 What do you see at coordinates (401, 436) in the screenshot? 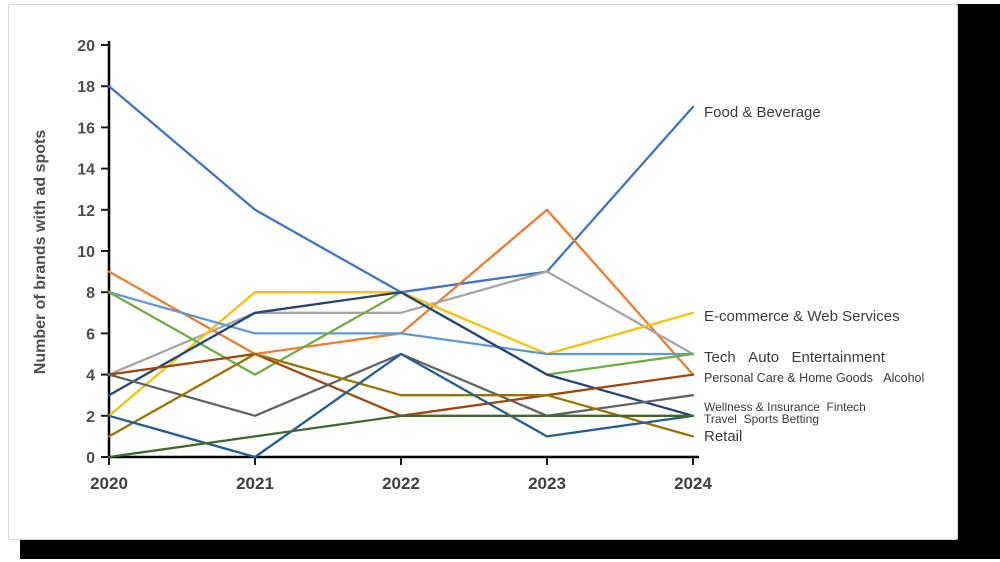
I see `series-line-sports-betting` at bounding box center [401, 436].